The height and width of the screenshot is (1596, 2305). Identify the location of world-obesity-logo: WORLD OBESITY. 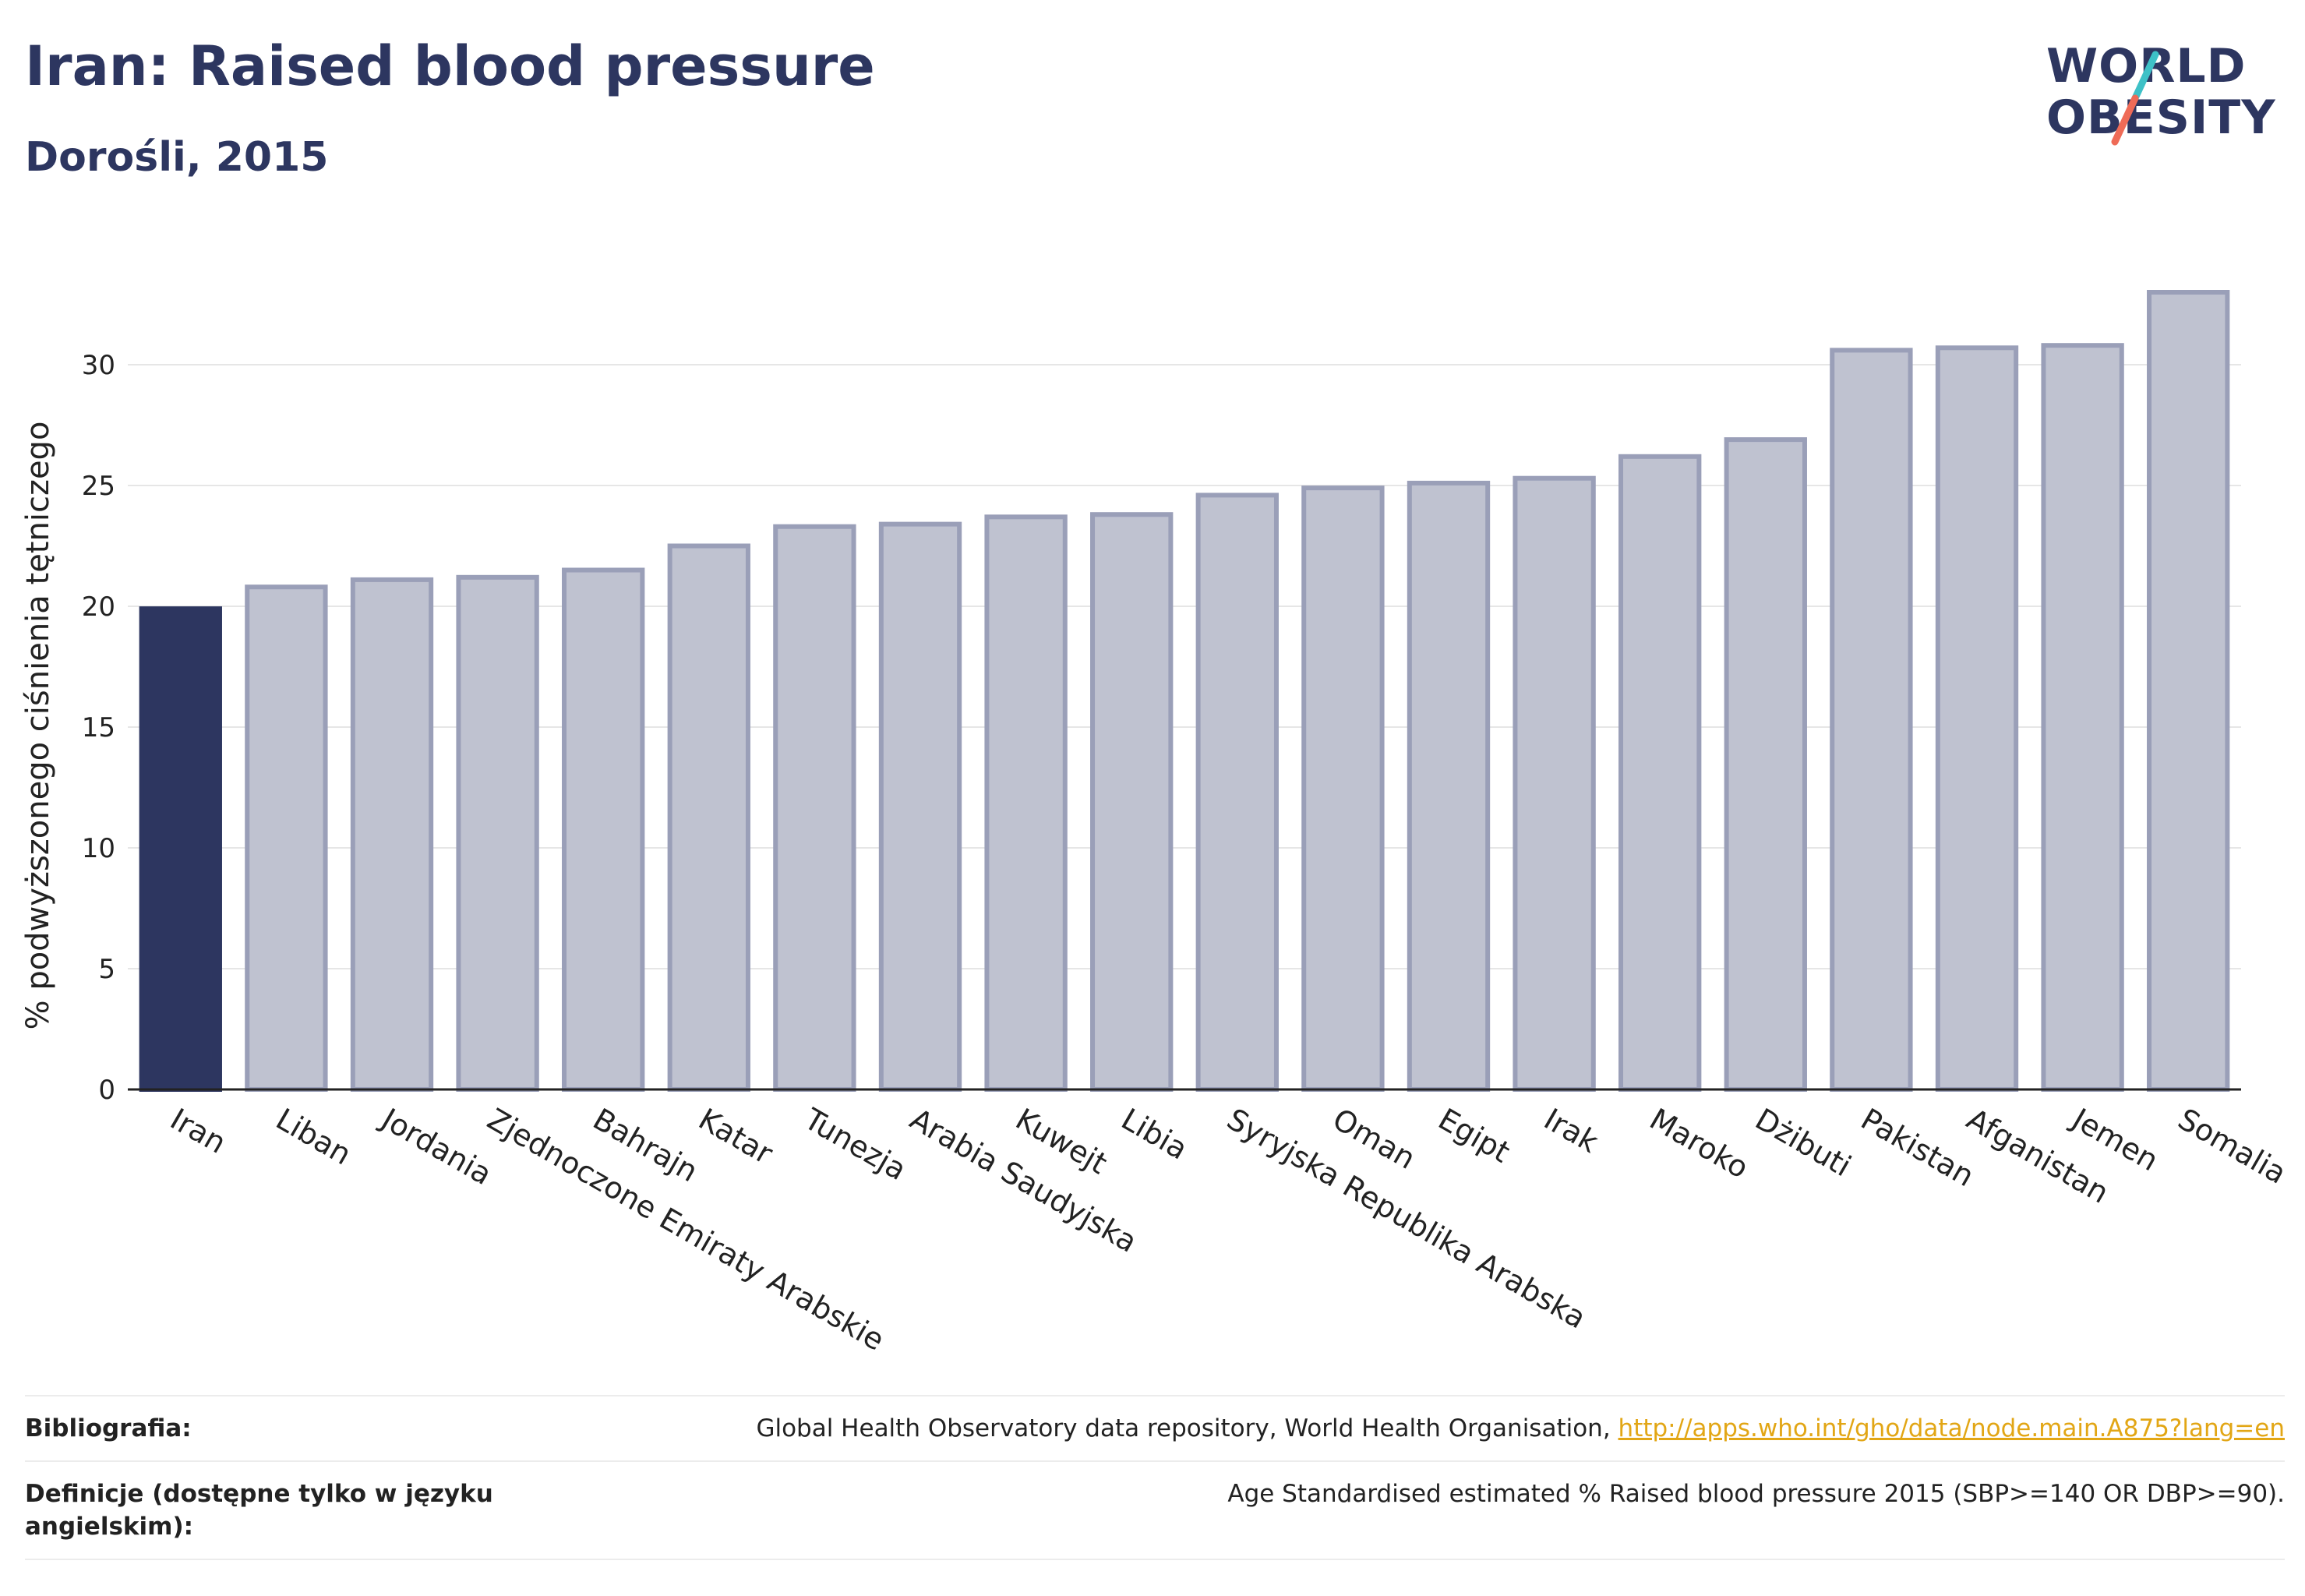
(2166, 93).